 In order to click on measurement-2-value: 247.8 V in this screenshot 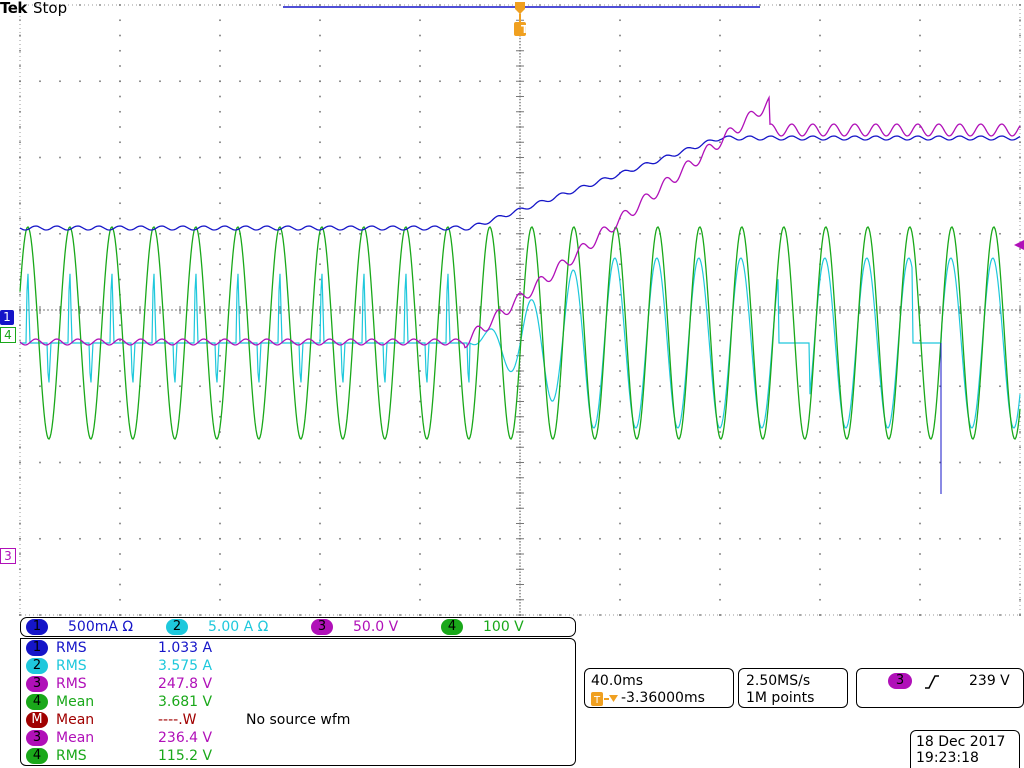, I will do `click(185, 684)`.